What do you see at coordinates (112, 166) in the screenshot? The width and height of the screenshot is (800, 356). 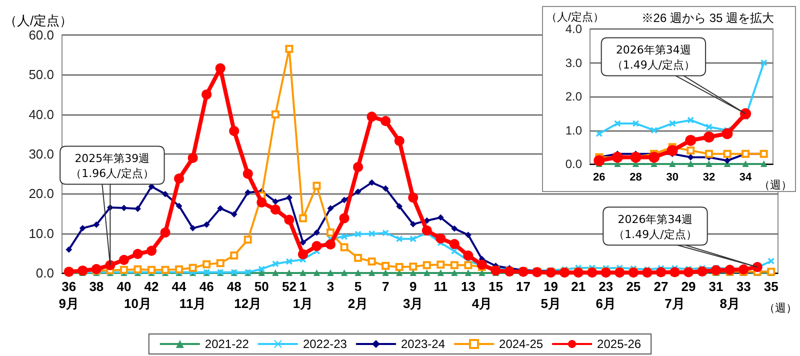 I see `annotation: 2025年第39週（1.96人/定点）` at bounding box center [112, 166].